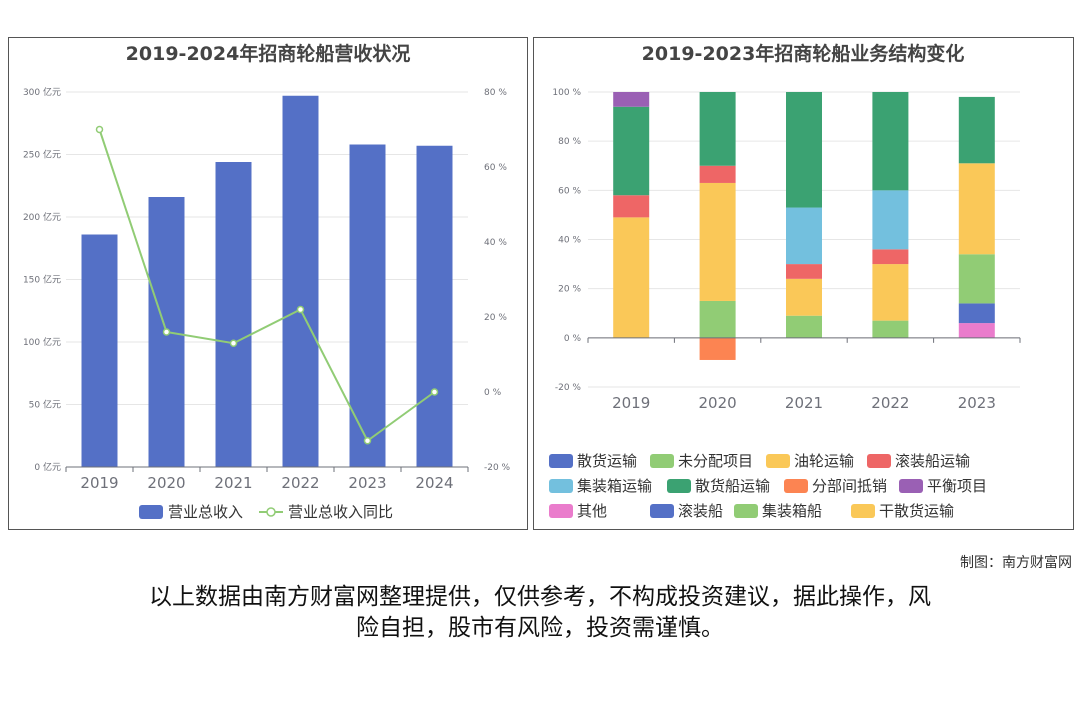 The width and height of the screenshot is (1080, 720). Describe the element at coordinates (495, 318) in the screenshot. I see `y2-axis-tick-label: 20 %` at that location.